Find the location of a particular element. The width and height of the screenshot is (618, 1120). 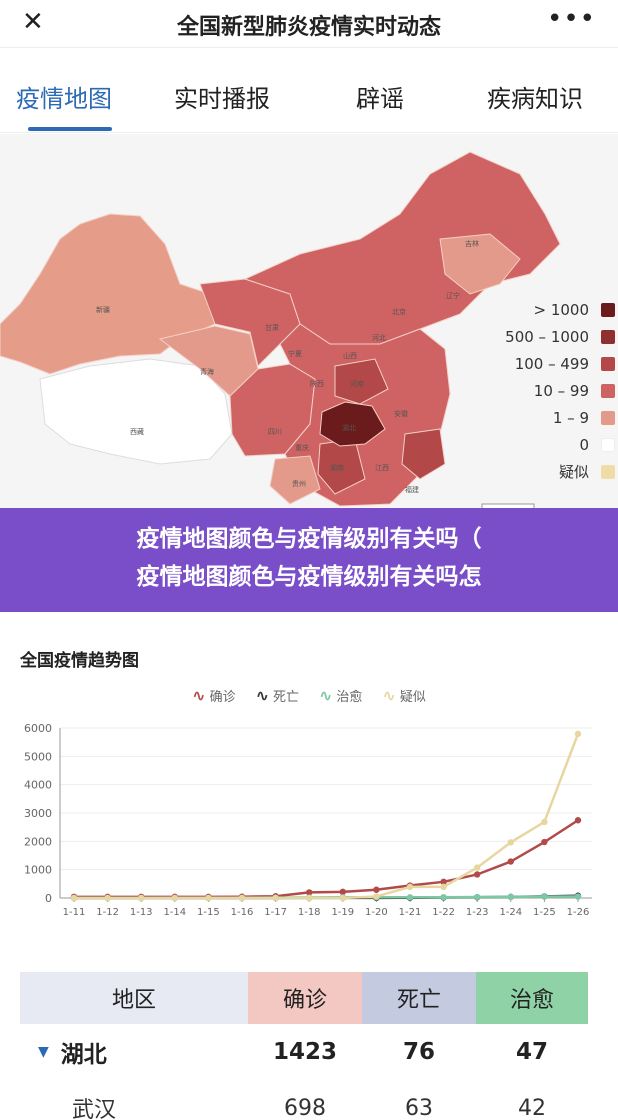

legend-confirmed: ∿ 确诊 is located at coordinates (213, 695).